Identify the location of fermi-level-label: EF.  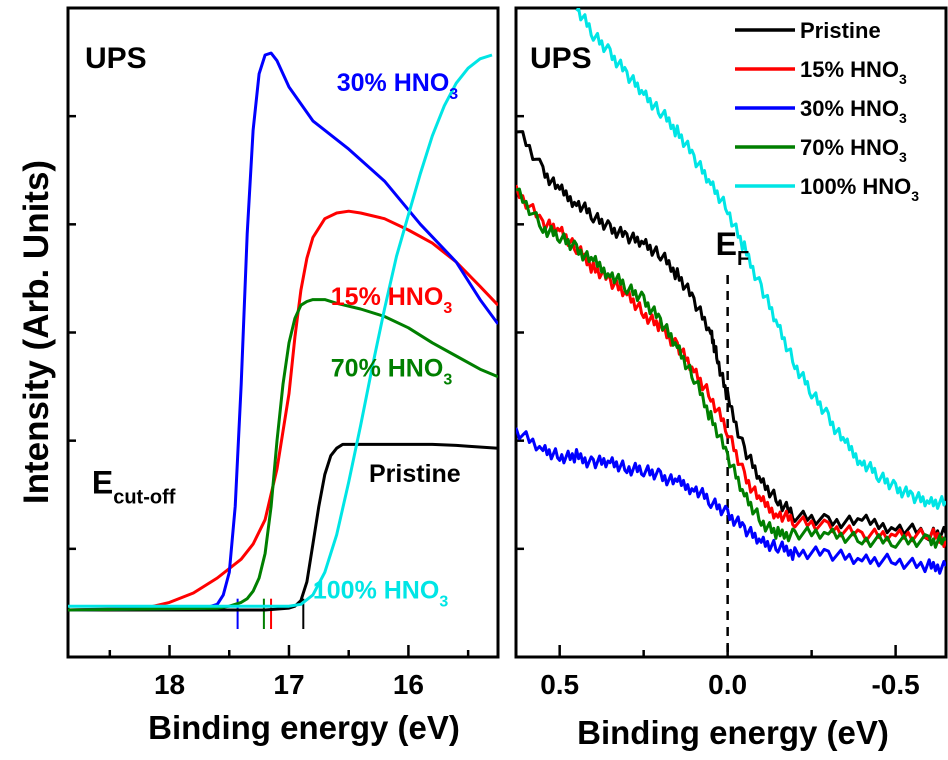
(733, 248).